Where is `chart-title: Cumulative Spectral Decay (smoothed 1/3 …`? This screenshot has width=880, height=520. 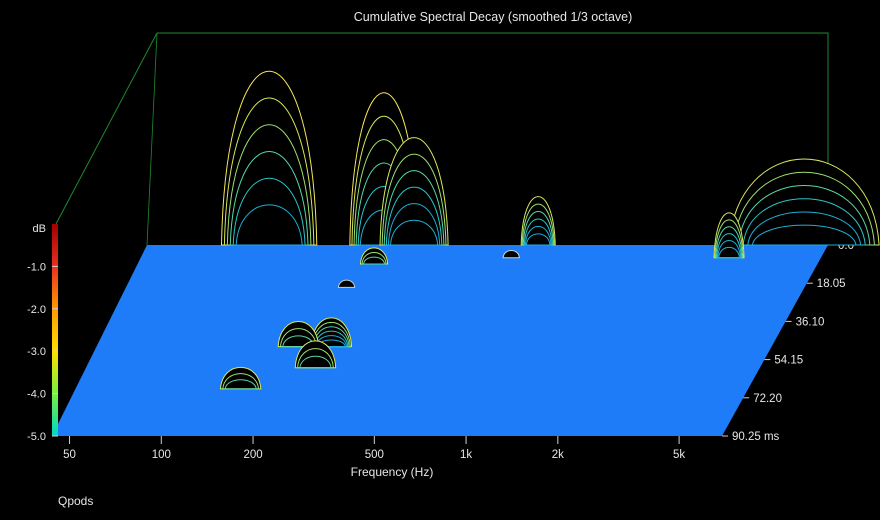
chart-title: Cumulative Spectral Decay (smoothed 1/3 … is located at coordinates (493, 17).